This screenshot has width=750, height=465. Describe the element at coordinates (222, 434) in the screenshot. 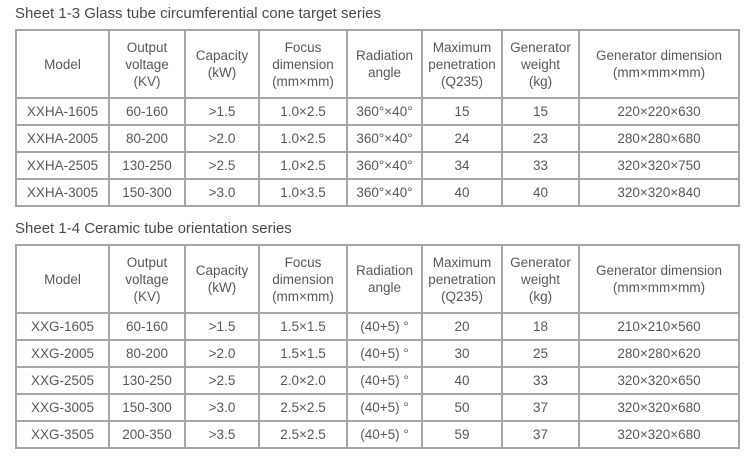

I see `cell-capacity: >3.5` at that location.